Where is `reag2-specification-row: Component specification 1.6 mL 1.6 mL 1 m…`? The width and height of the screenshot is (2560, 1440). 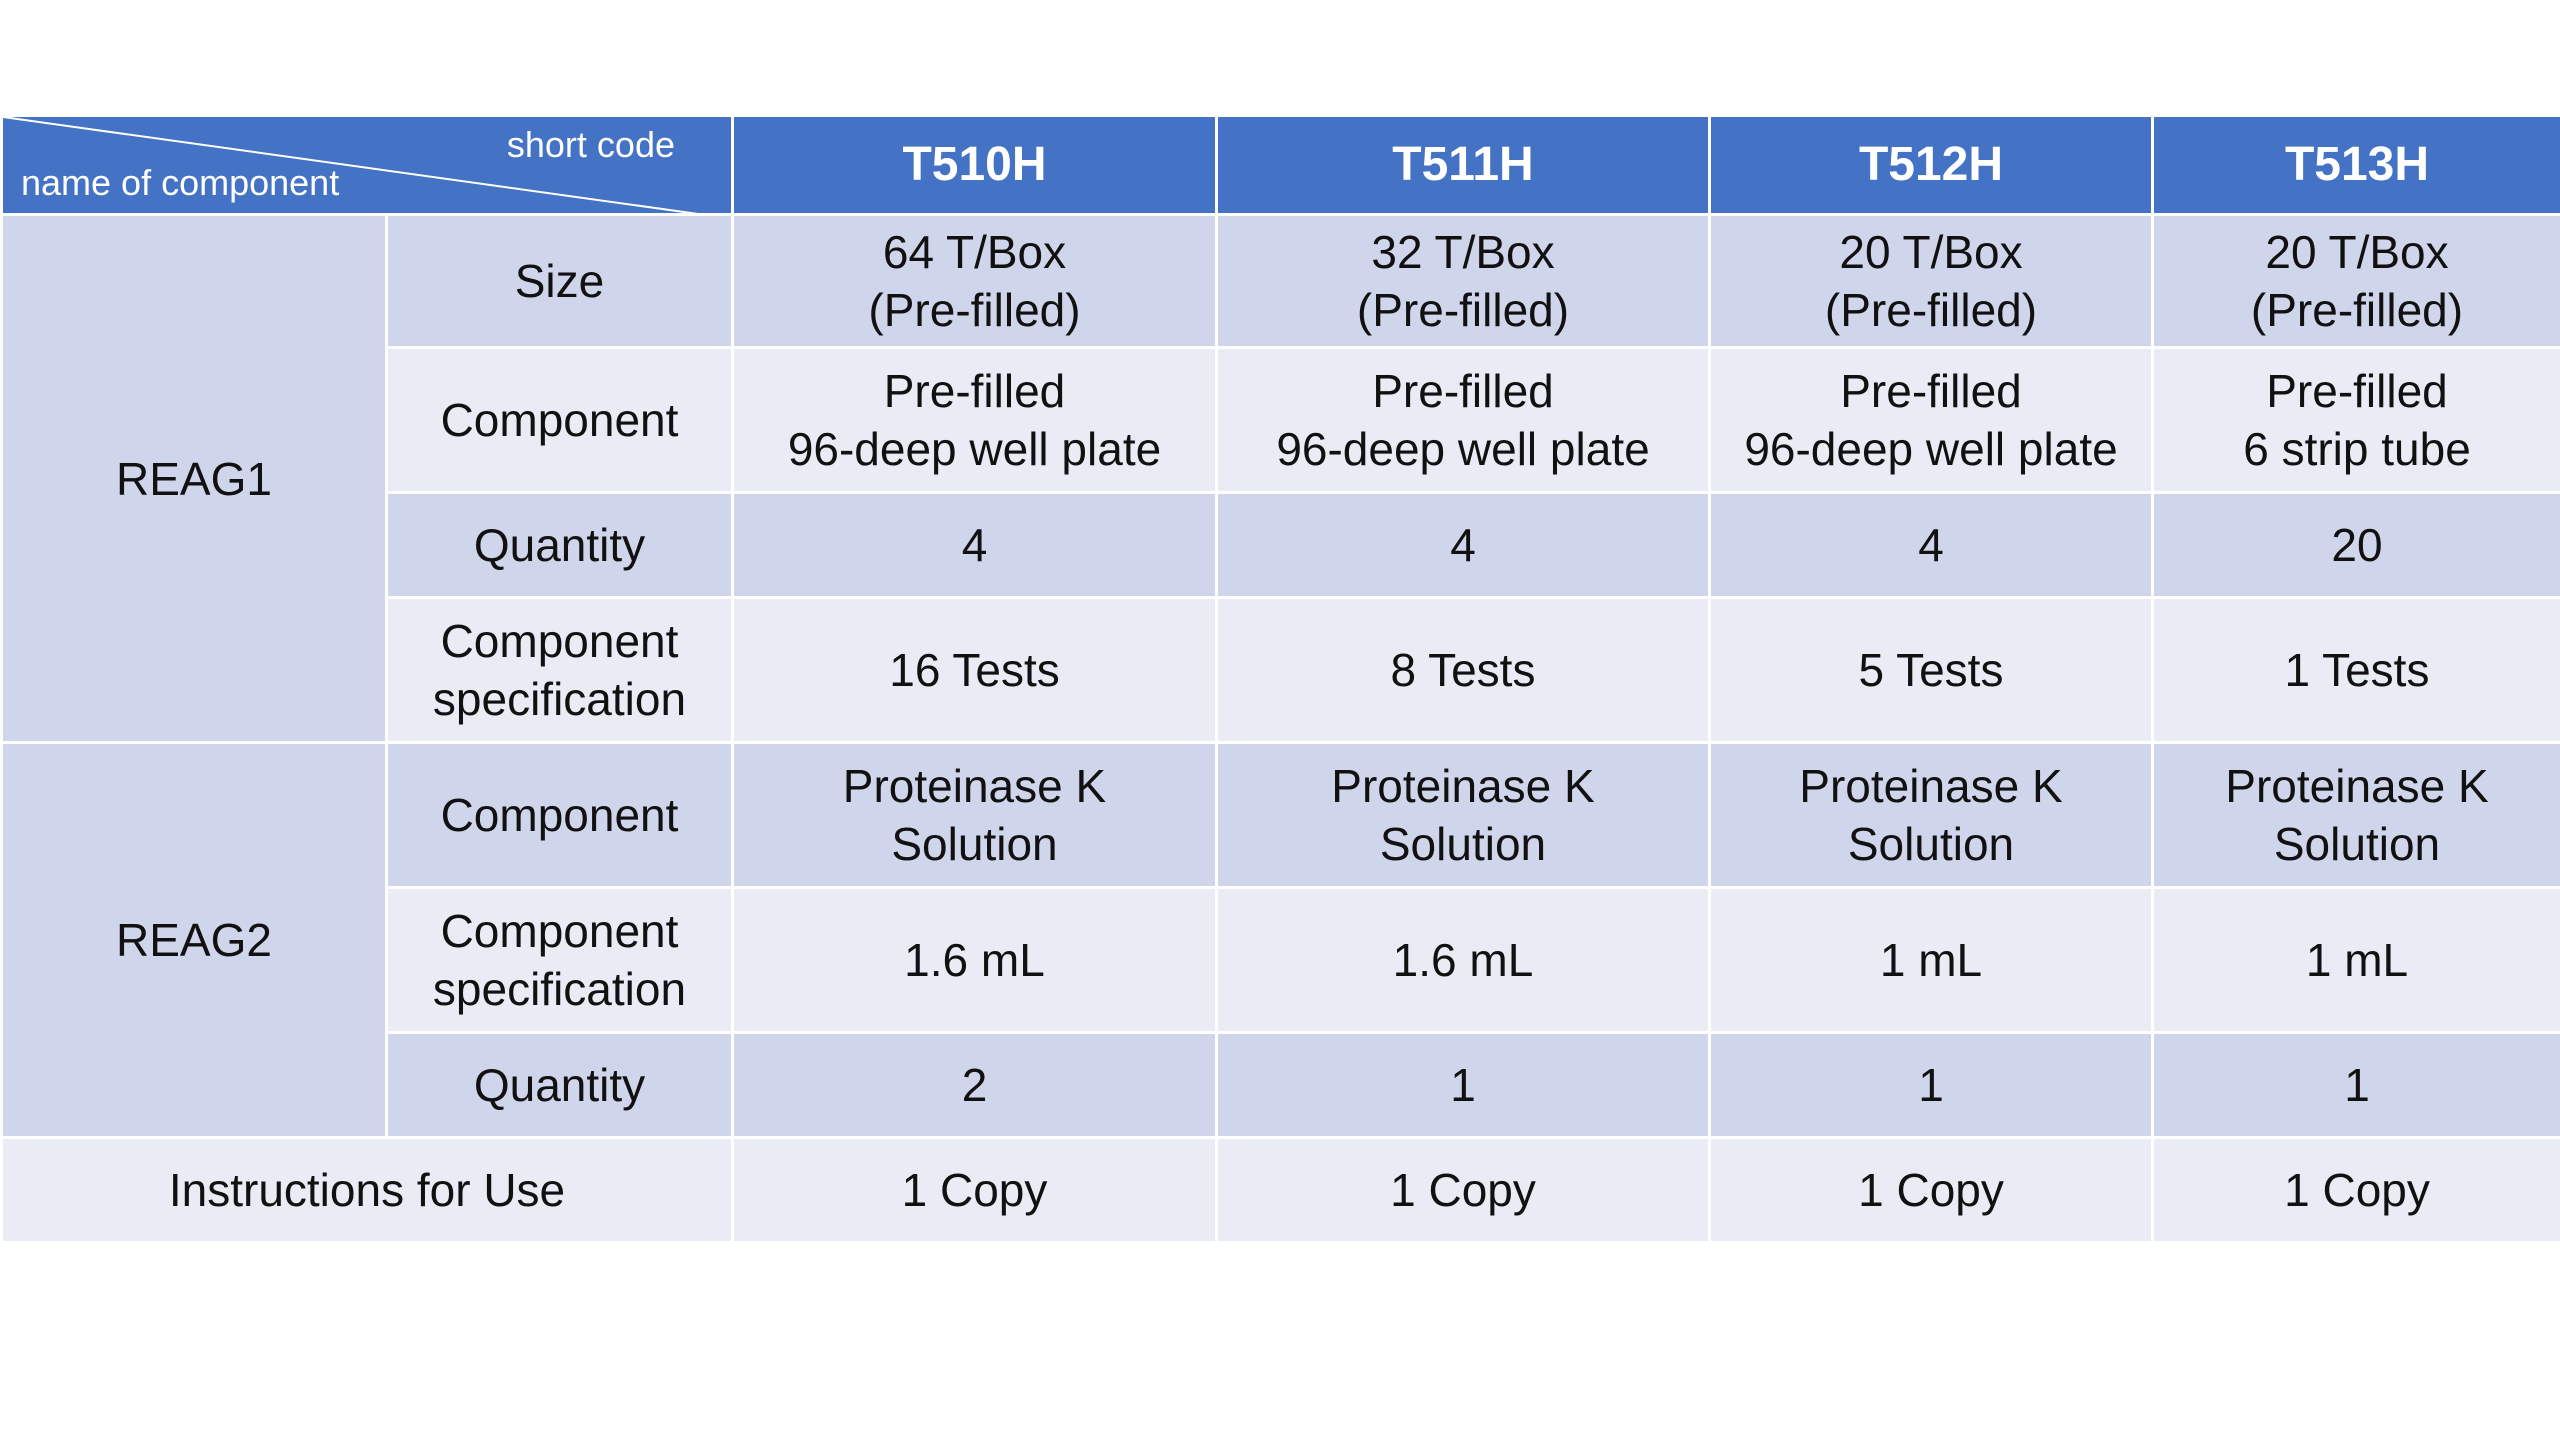
reag2-specification-row: Component specification 1.6 mL 1.6 mL 1 m… is located at coordinates (1281, 960).